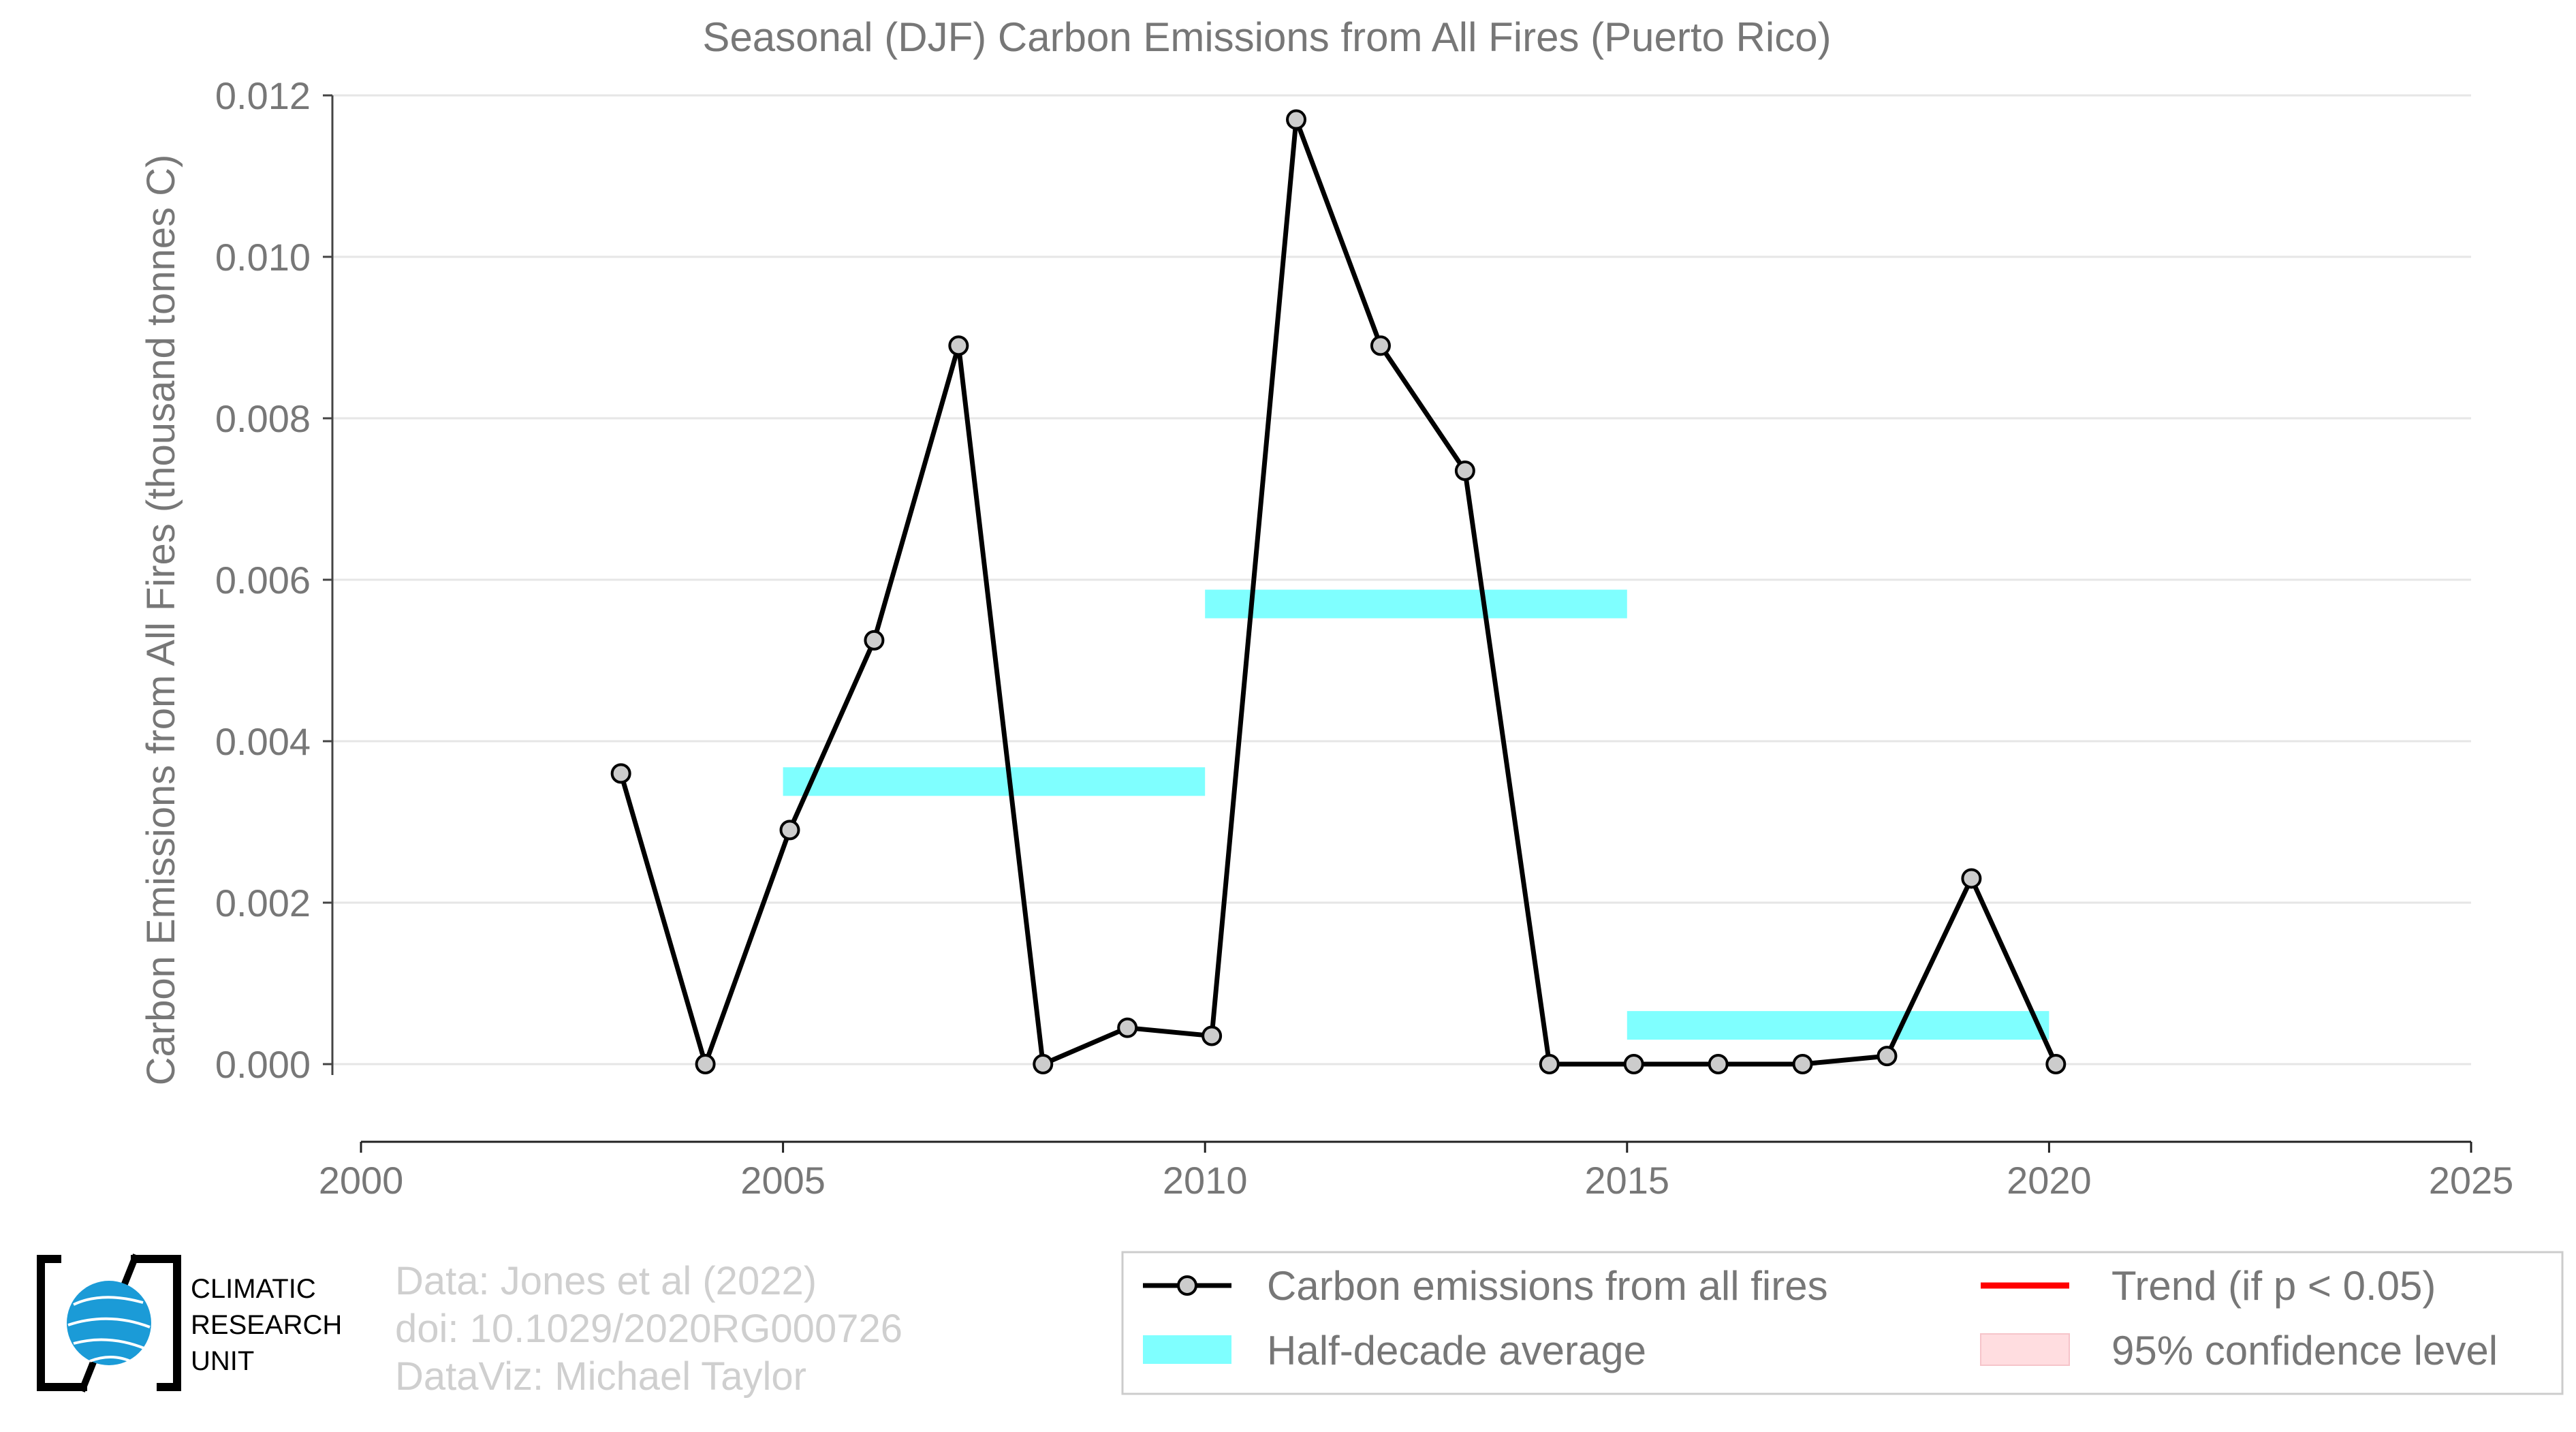  What do you see at coordinates (600, 1376) in the screenshot?
I see `credit-dataviz: DataViz: Michael Taylor` at bounding box center [600, 1376].